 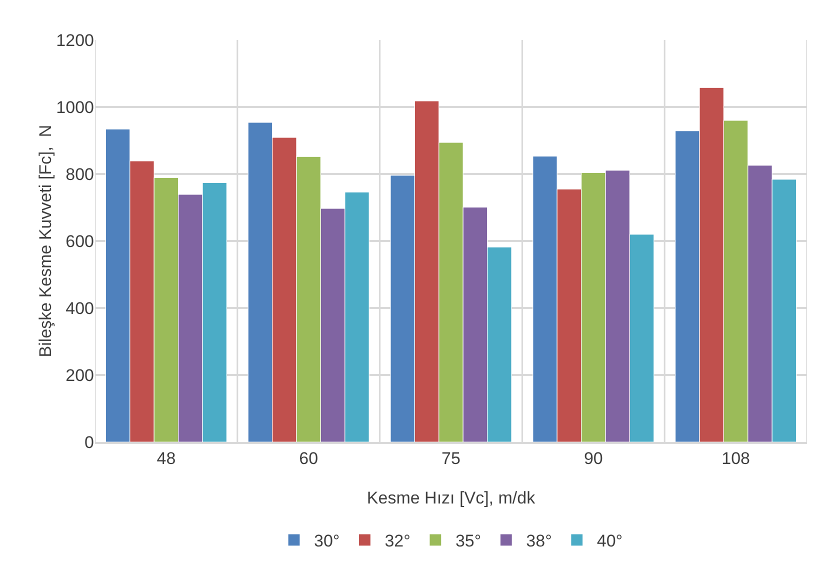 I want to click on legend-label: 38°, so click(x=539, y=541).